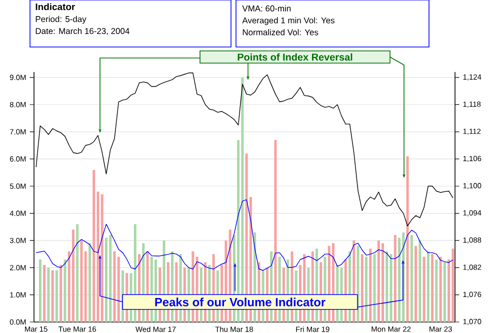 This screenshot has width=490, height=333. Describe the element at coordinates (280, 32) in the screenshot. I see `text: Normalized Vol: Yes` at that location.